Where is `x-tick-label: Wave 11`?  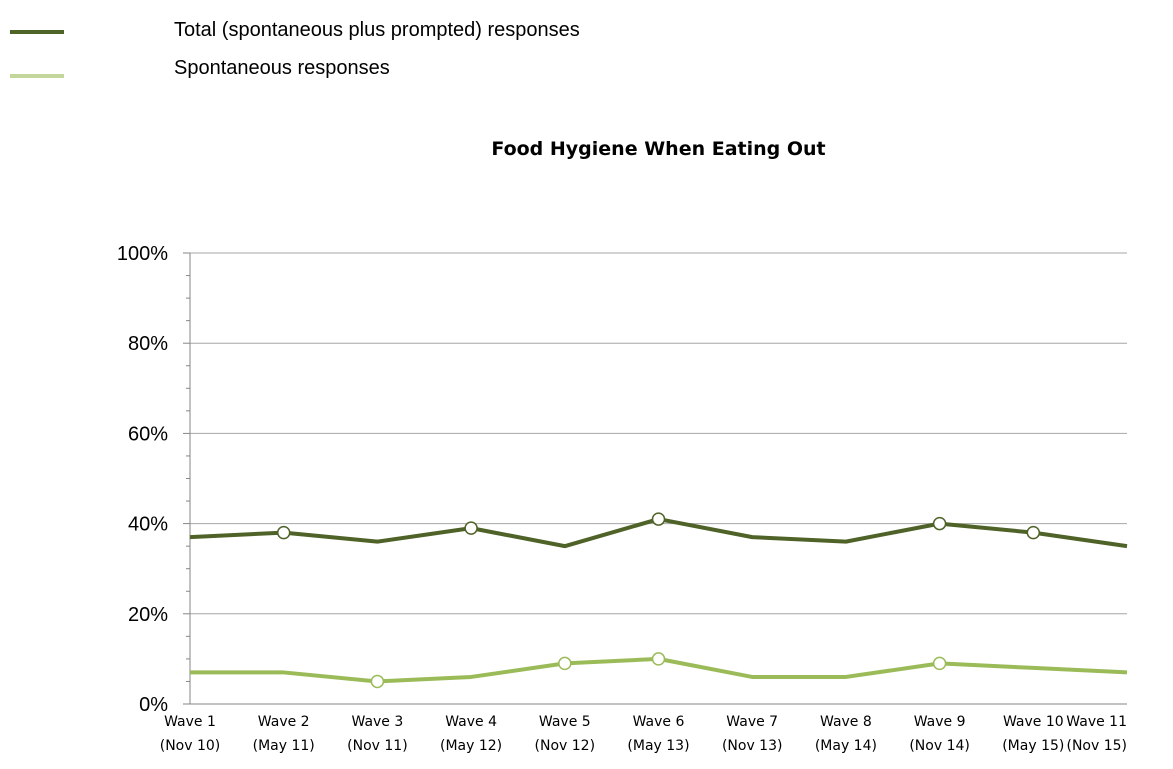 x-tick-label: Wave 11 is located at coordinates (1096, 722).